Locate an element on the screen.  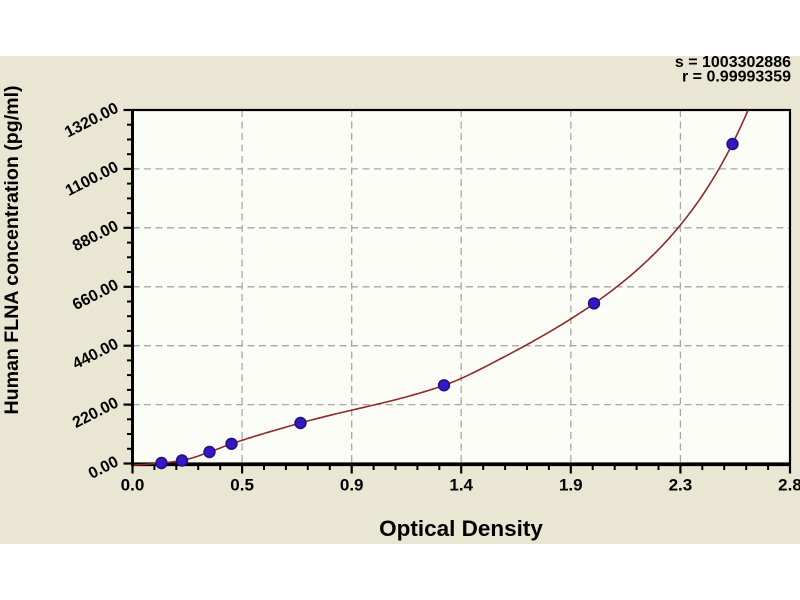
svg-text: 0.5 is located at coordinates (242, 485).